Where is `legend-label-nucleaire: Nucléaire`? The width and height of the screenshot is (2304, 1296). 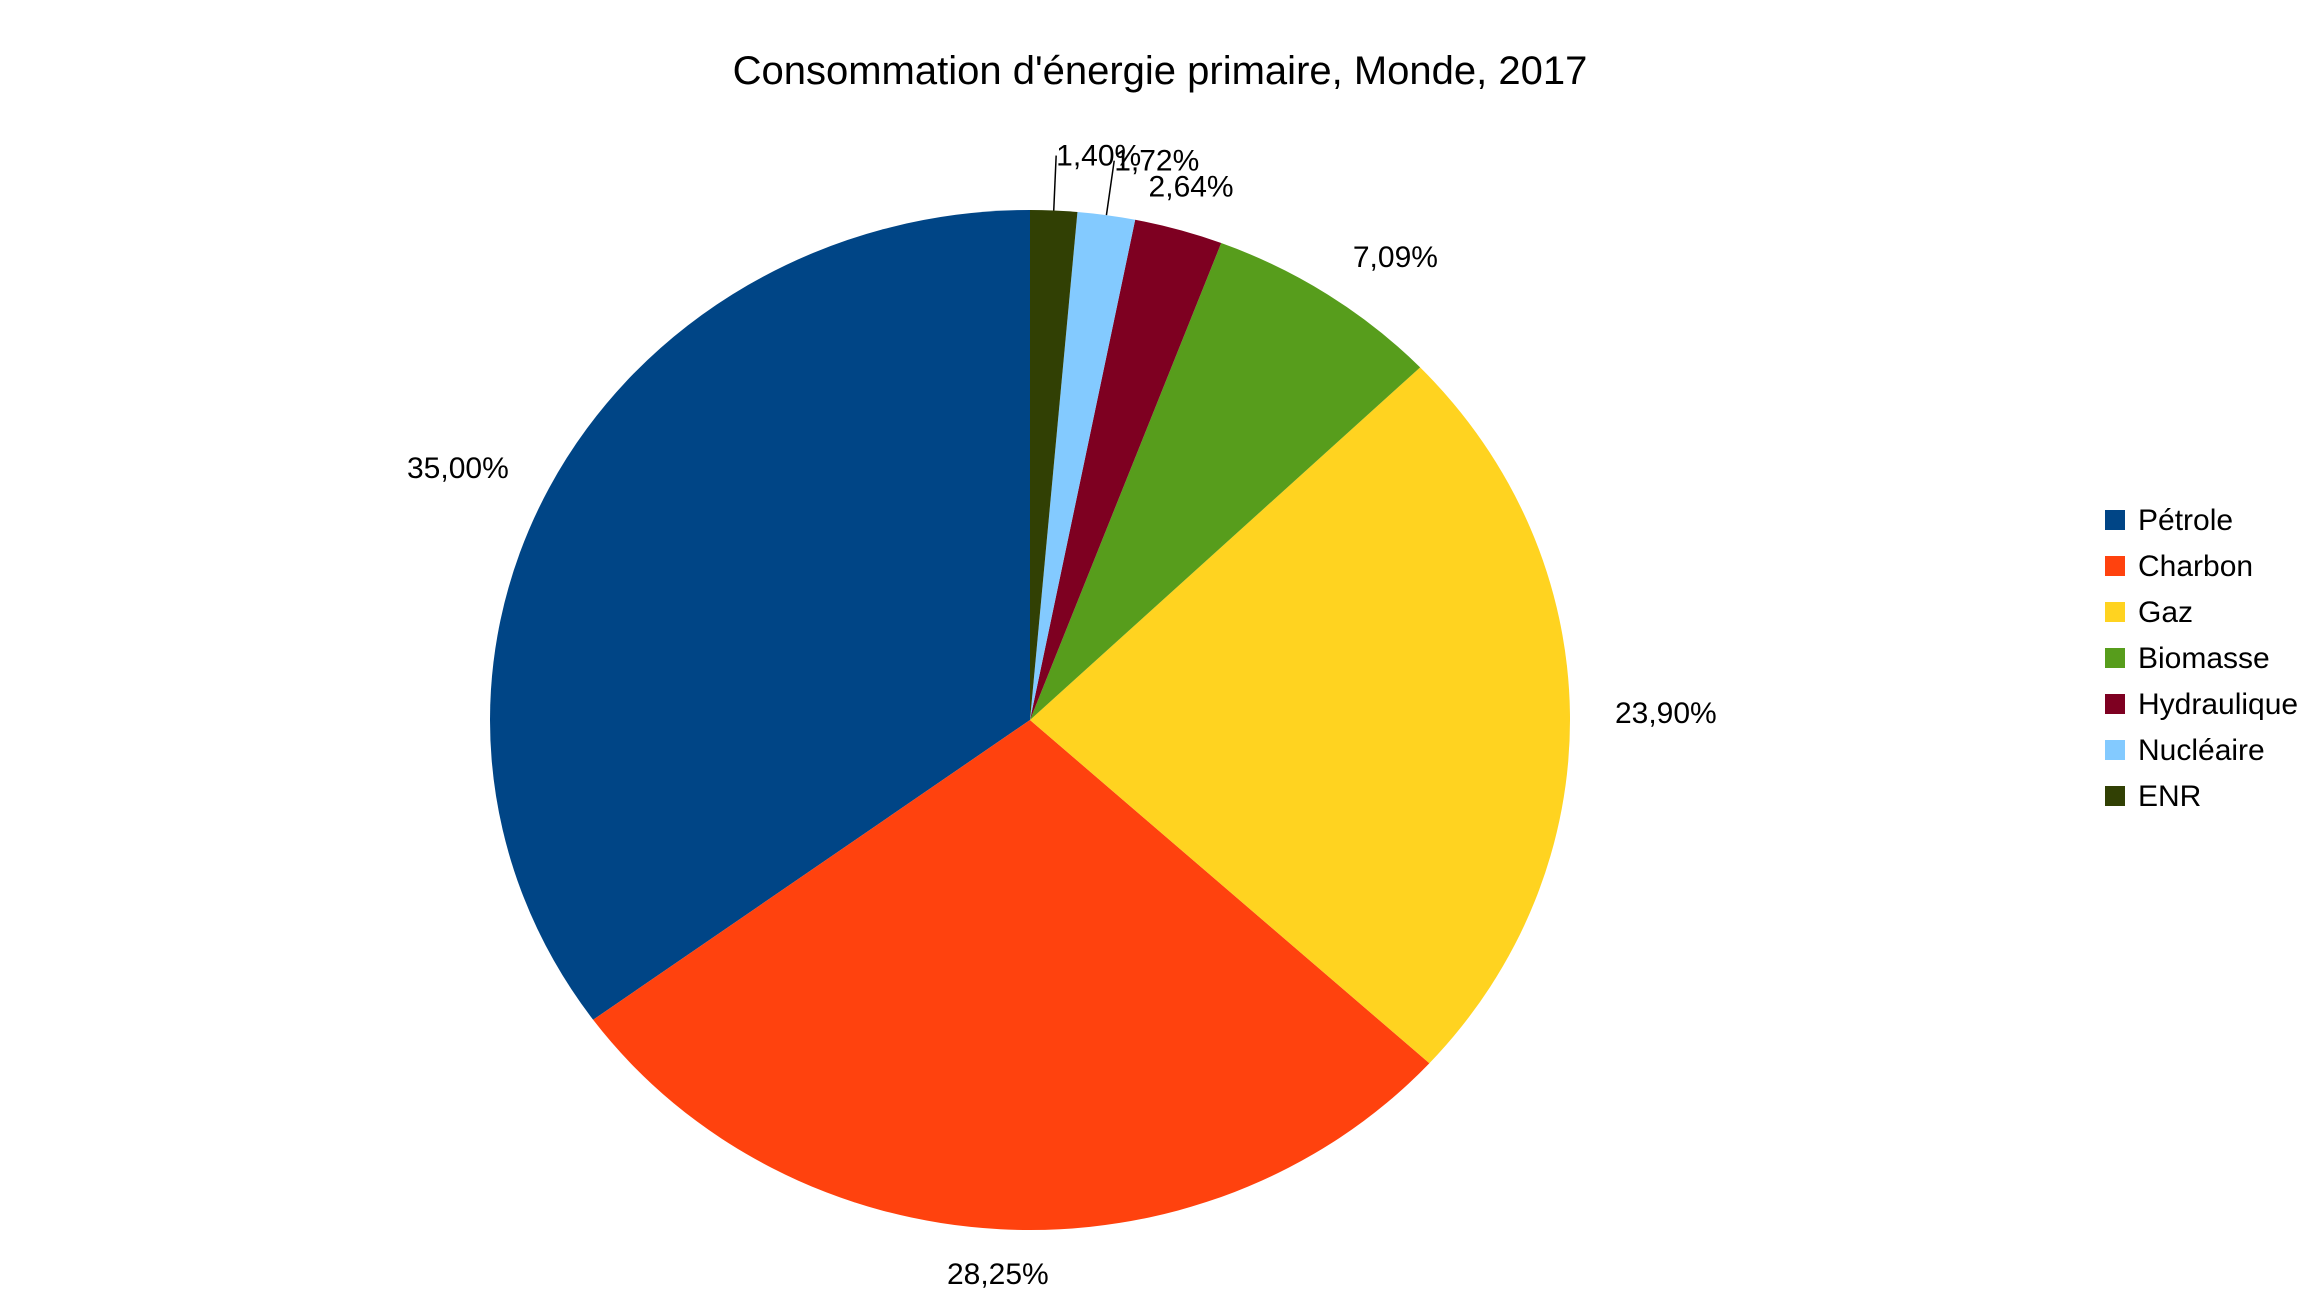 legend-label-nucleaire: Nucléaire is located at coordinates (2201, 750).